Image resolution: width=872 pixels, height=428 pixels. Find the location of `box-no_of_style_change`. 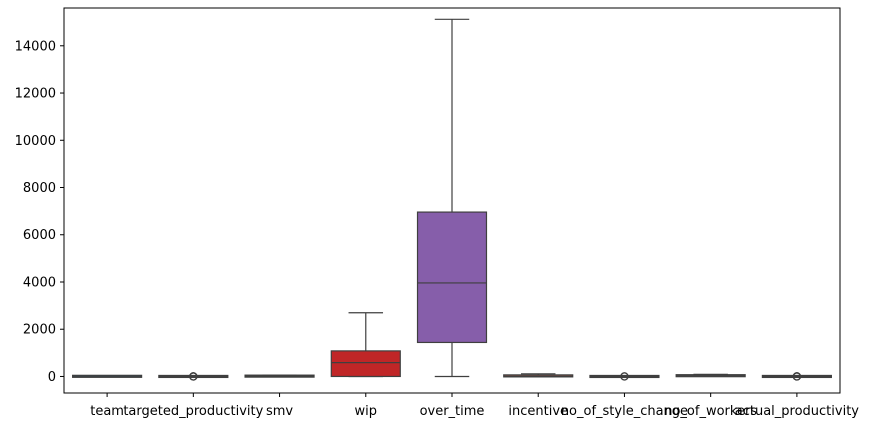

box-no_of_style_change is located at coordinates (624, 376).